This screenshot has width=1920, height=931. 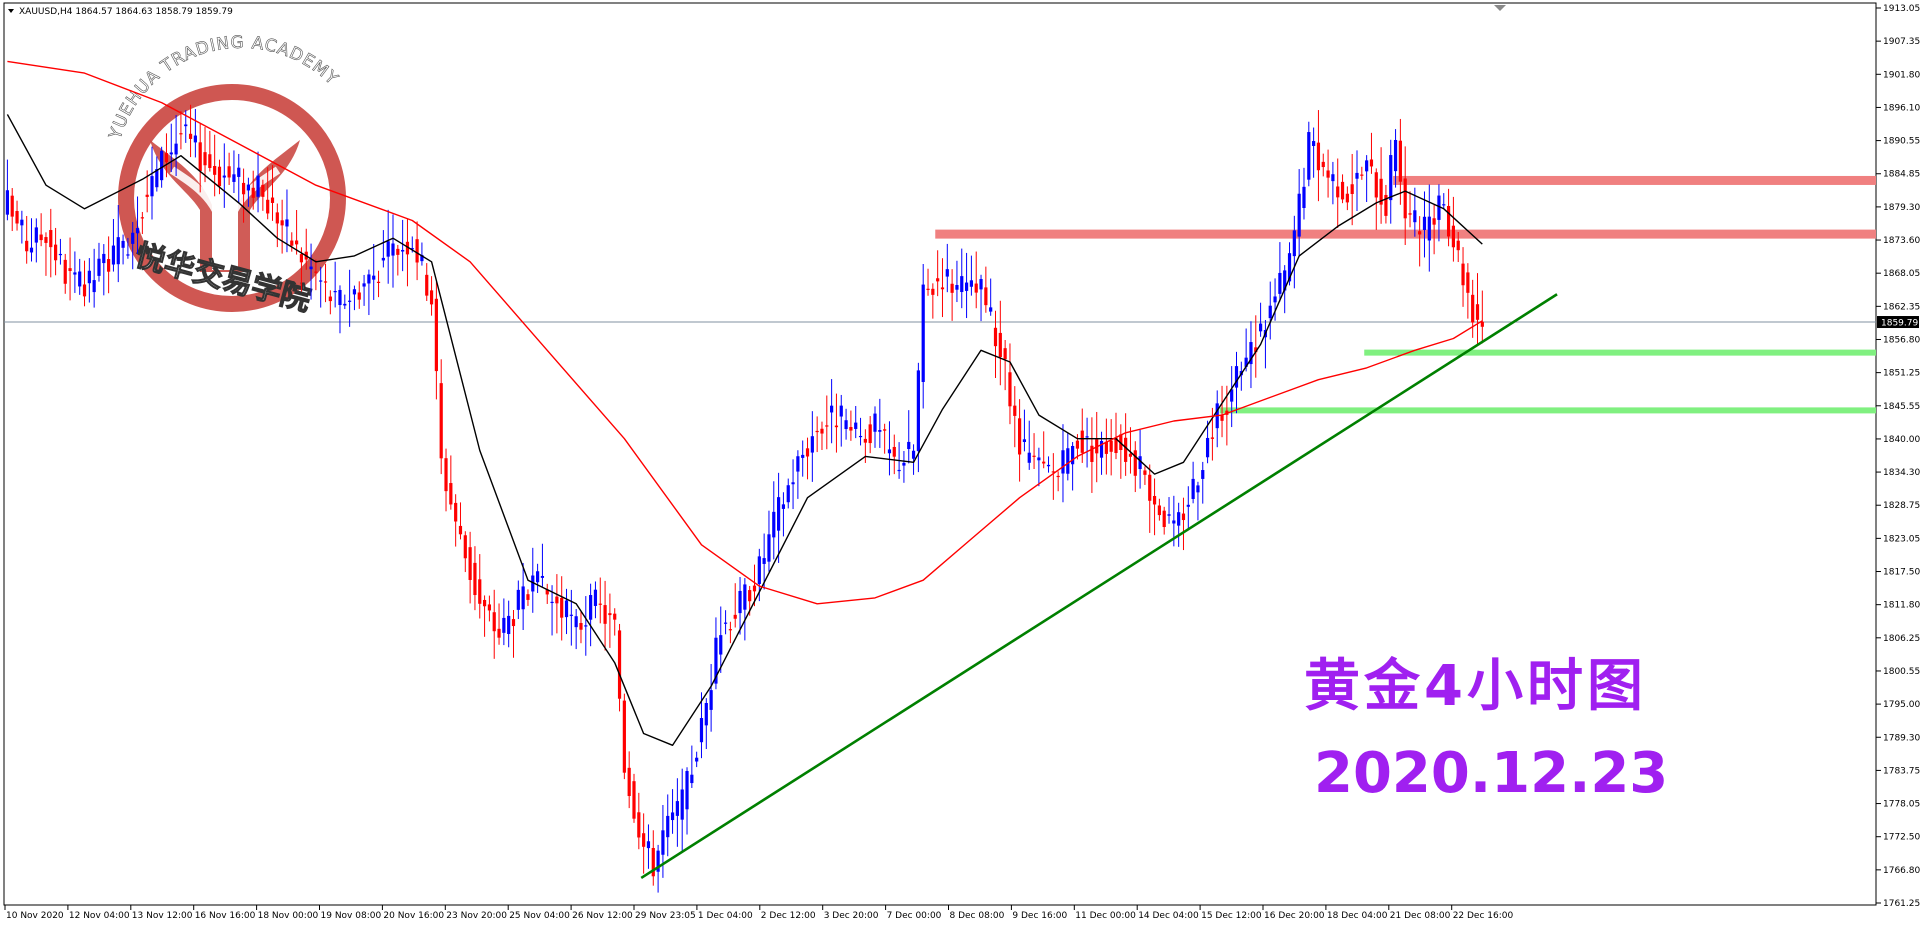 I want to click on x-tick-label: 9 Dec 16:00, so click(x=1039, y=916).